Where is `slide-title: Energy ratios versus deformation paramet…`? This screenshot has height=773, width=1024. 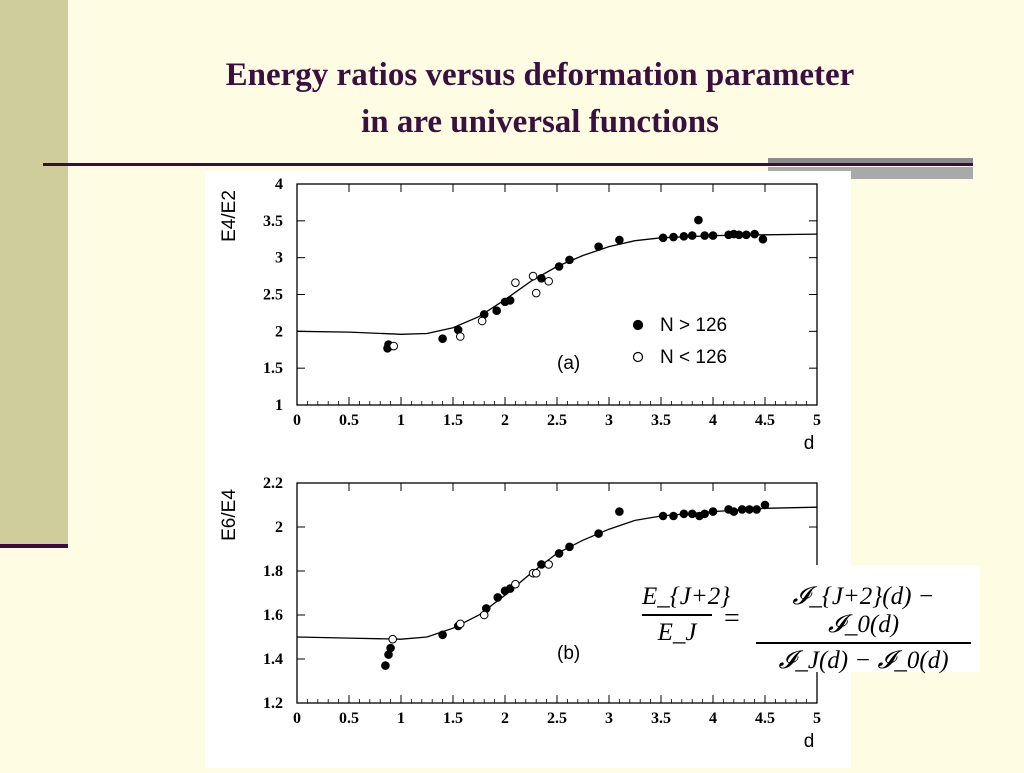 slide-title: Energy ratios versus deformation paramet… is located at coordinates (540, 99).